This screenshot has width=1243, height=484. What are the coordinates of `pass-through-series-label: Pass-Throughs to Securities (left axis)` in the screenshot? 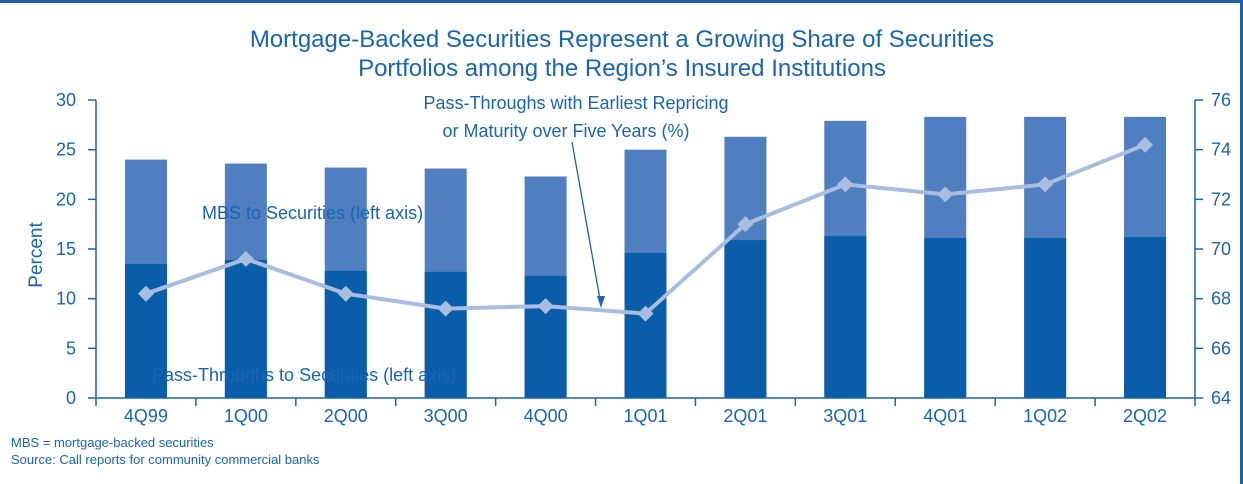 It's located at (304, 375).